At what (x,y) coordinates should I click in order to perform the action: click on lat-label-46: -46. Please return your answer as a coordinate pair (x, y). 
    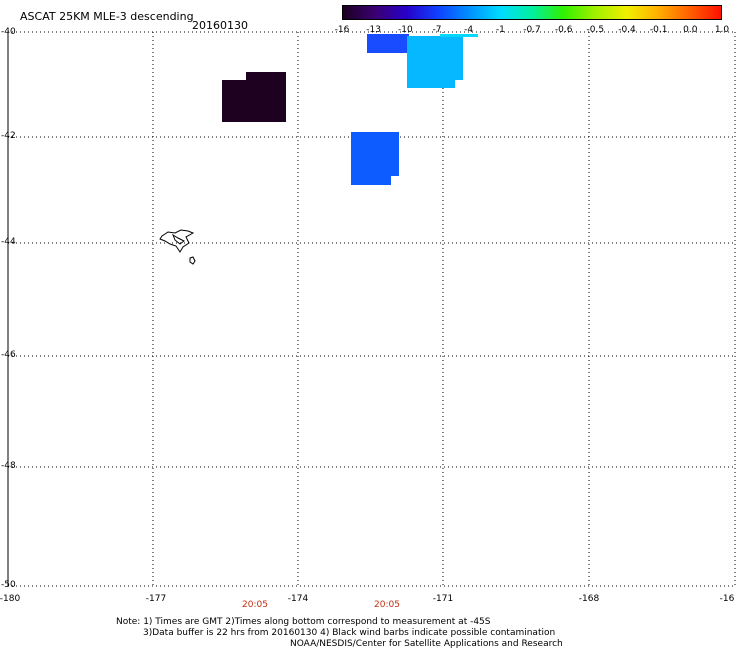
    Looking at the image, I should click on (8, 355).